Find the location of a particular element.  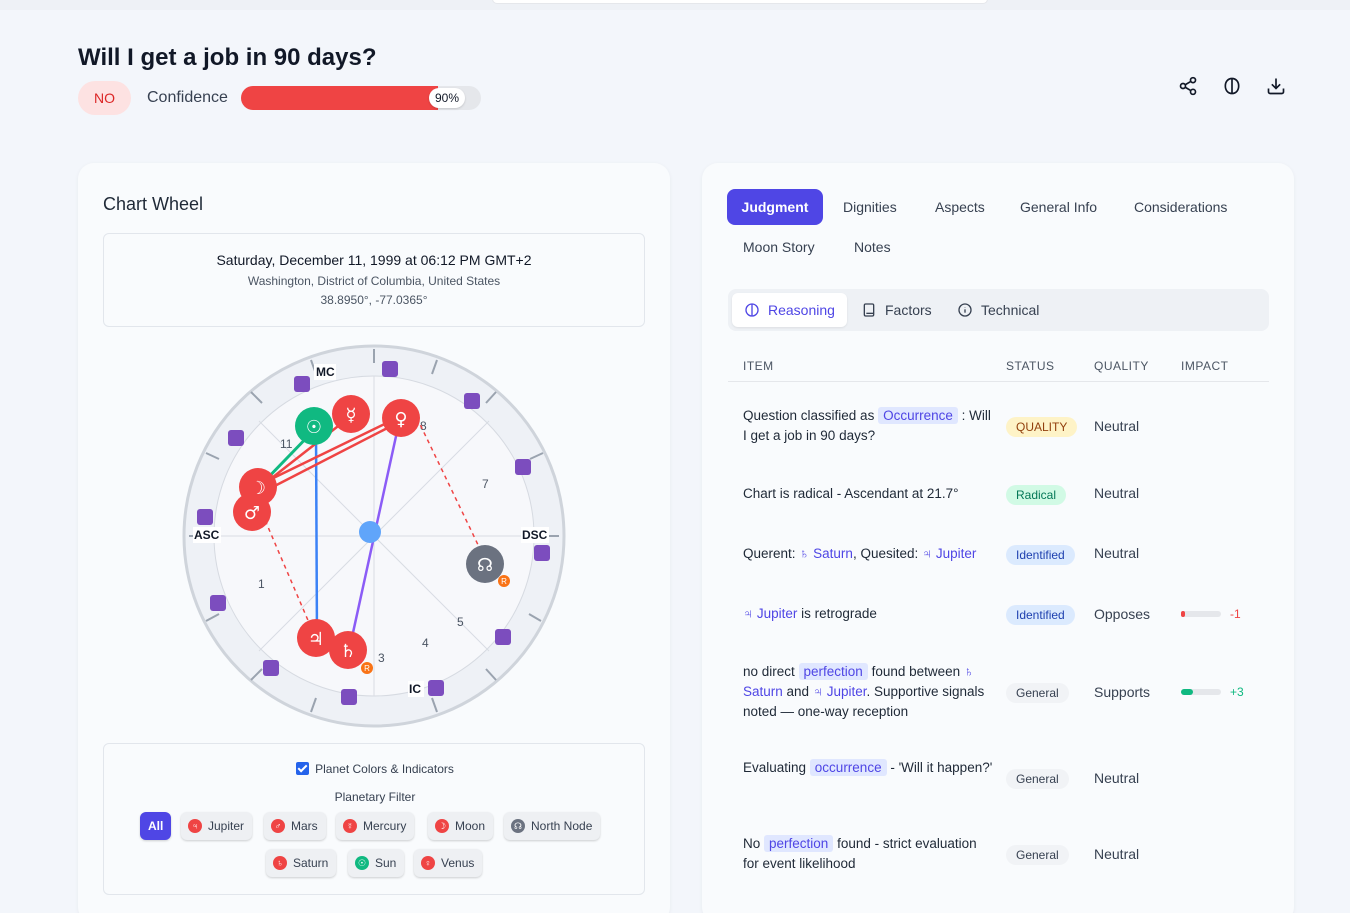

filter-chip-label: Sun is located at coordinates (386, 863).